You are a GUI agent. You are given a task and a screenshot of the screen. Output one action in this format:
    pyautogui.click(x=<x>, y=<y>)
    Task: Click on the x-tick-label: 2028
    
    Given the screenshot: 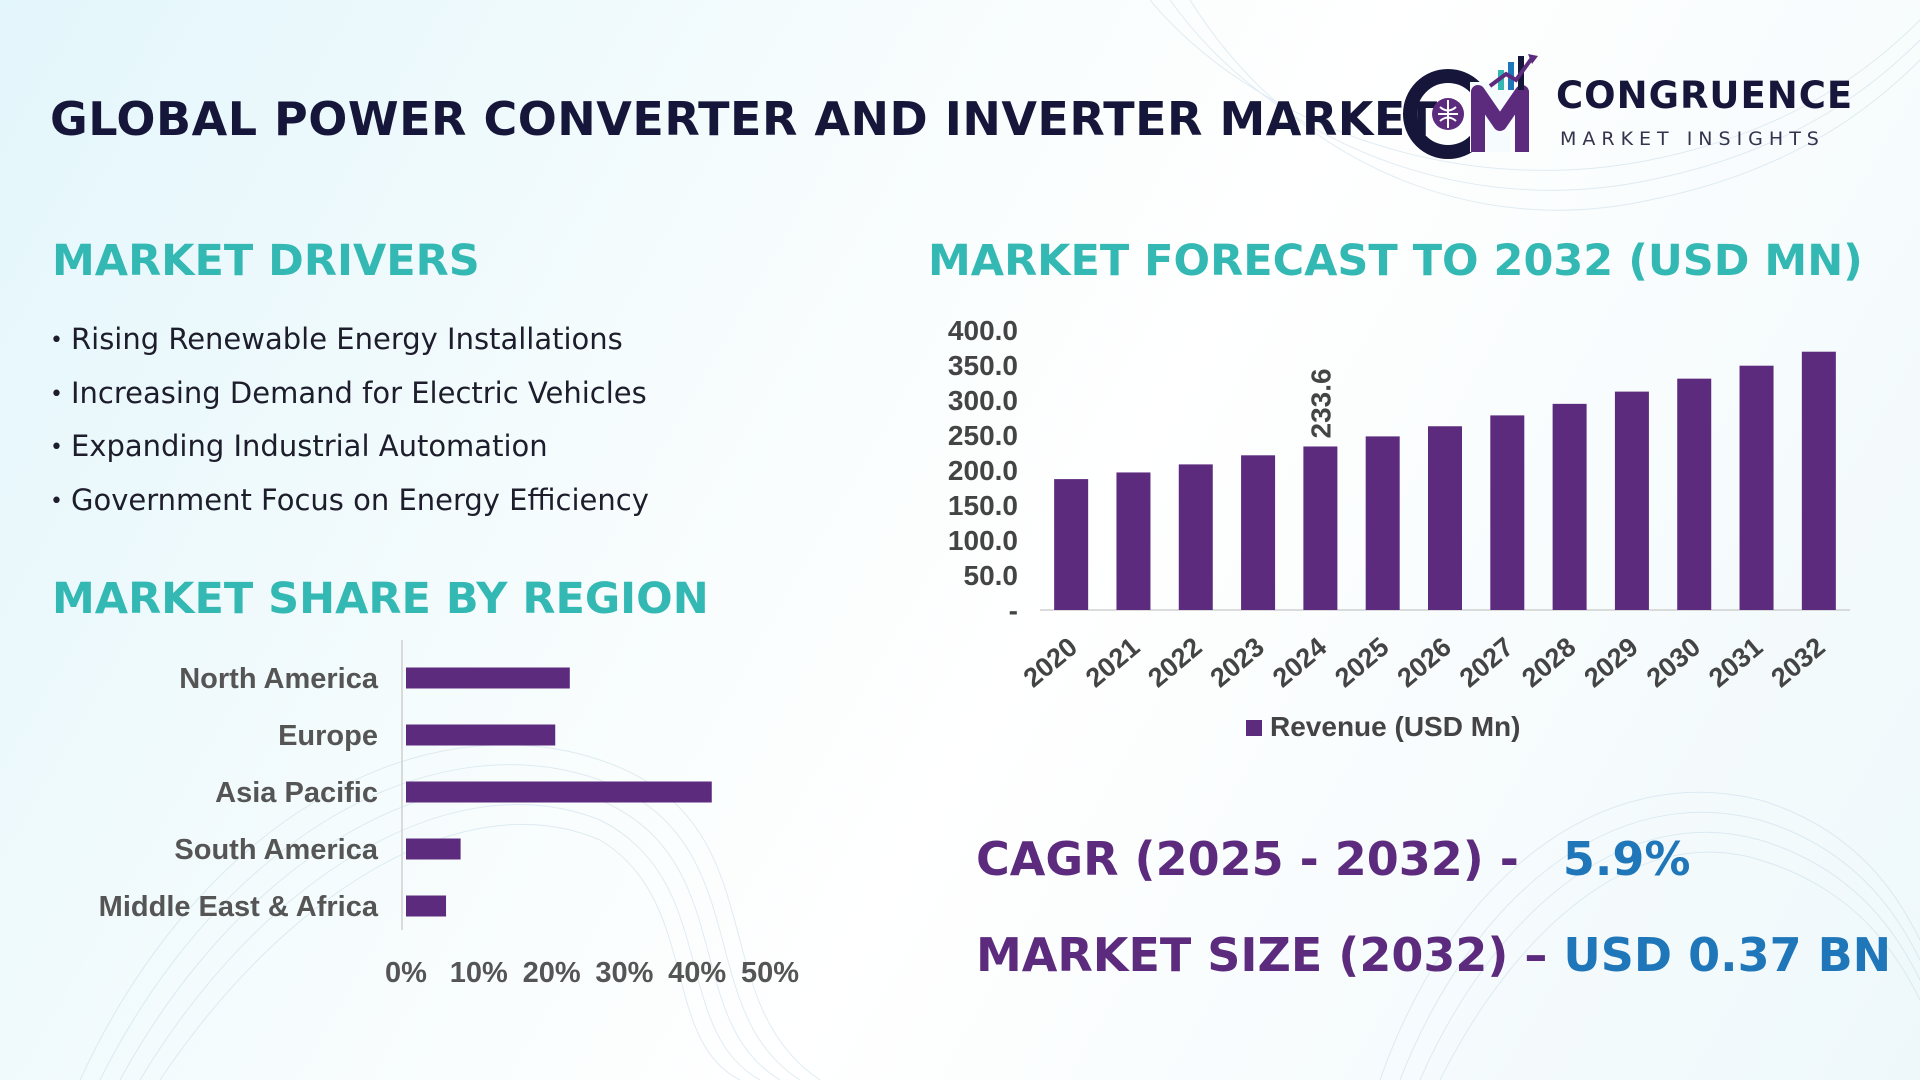 What is the action you would take?
    pyautogui.click(x=1548, y=663)
    